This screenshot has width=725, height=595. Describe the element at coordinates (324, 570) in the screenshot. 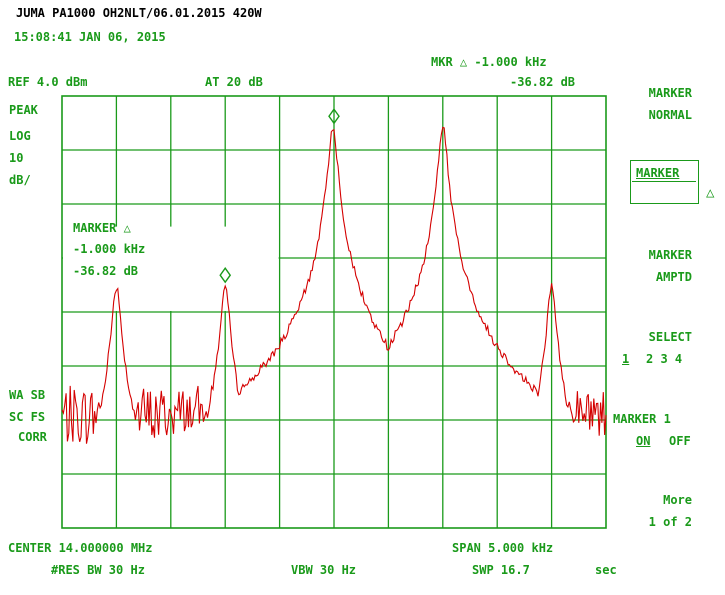

I see `vbw: VBW 30 Hz` at that location.